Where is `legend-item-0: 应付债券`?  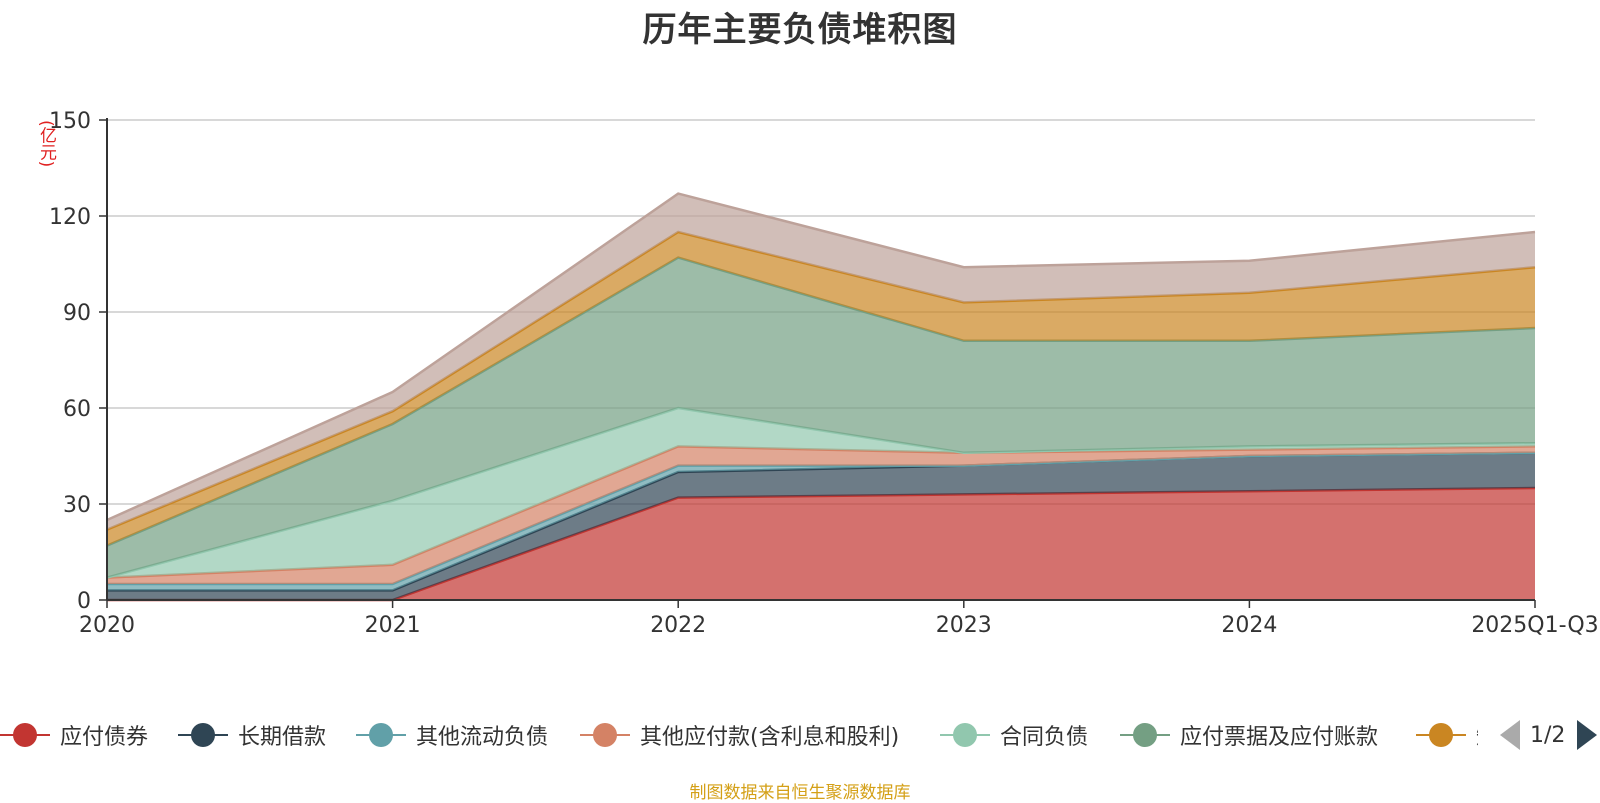
legend-item-0: 应付债券 is located at coordinates (74, 735).